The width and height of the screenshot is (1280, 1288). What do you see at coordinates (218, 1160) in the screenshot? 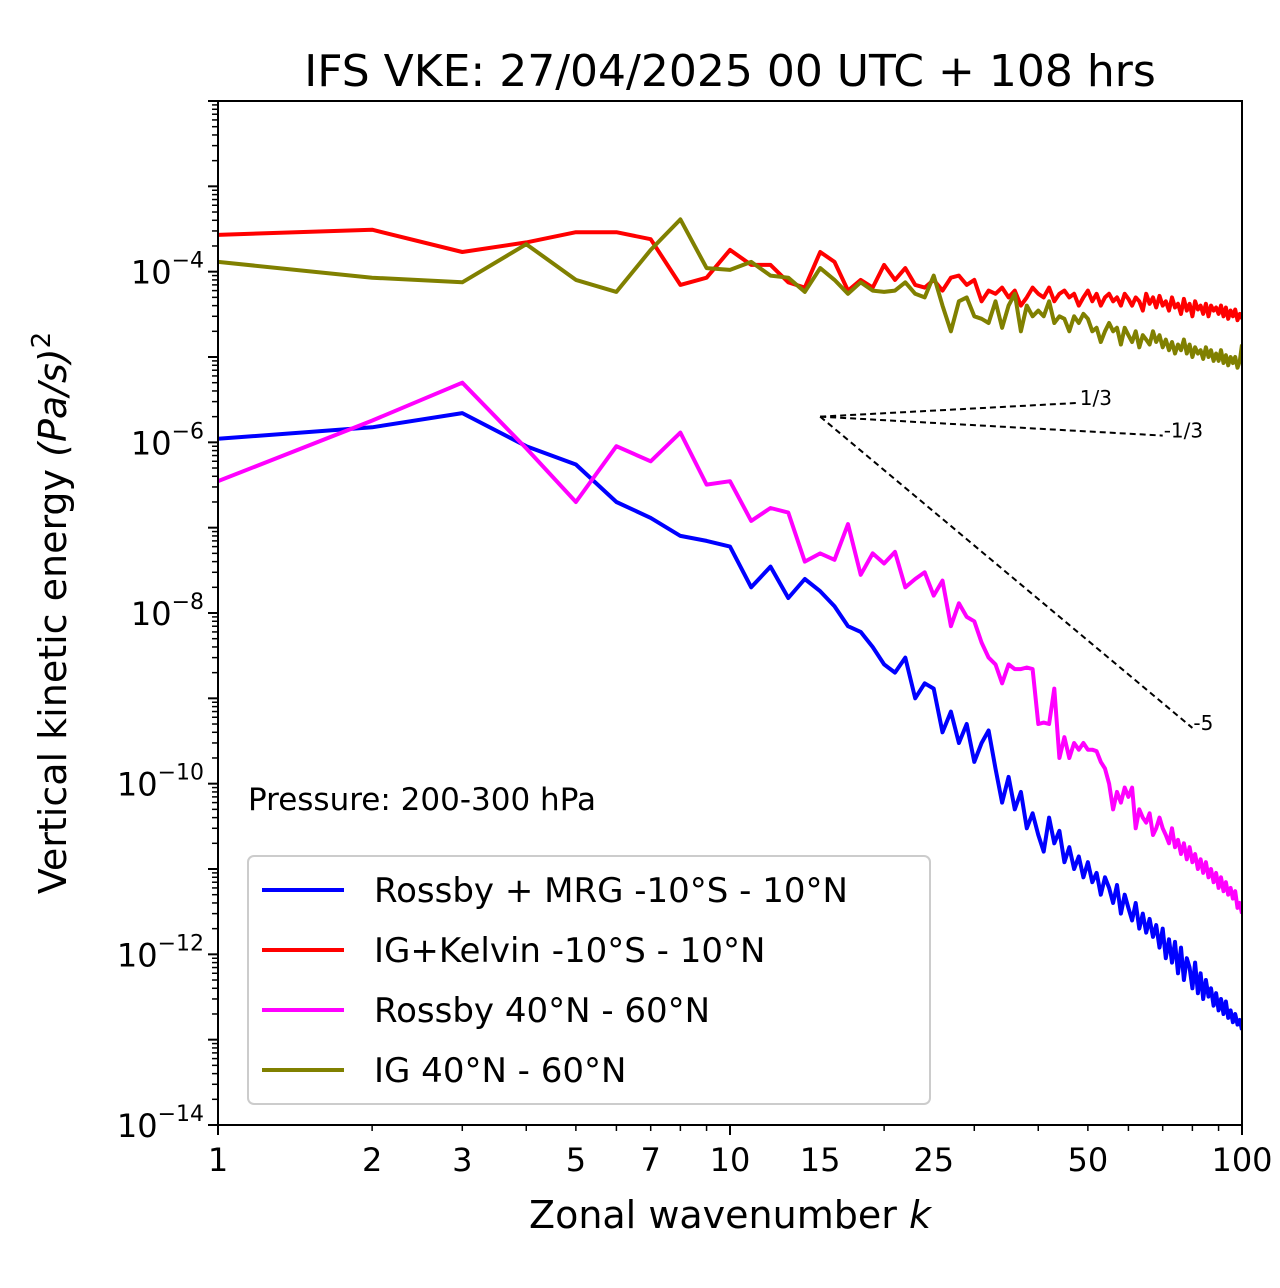
I see `x-tick-label: 1` at bounding box center [218, 1160].